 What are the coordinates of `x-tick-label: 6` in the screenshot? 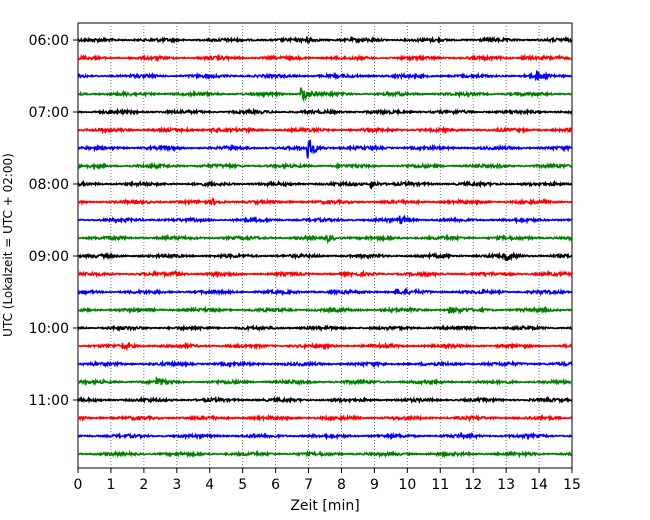 It's located at (275, 485).